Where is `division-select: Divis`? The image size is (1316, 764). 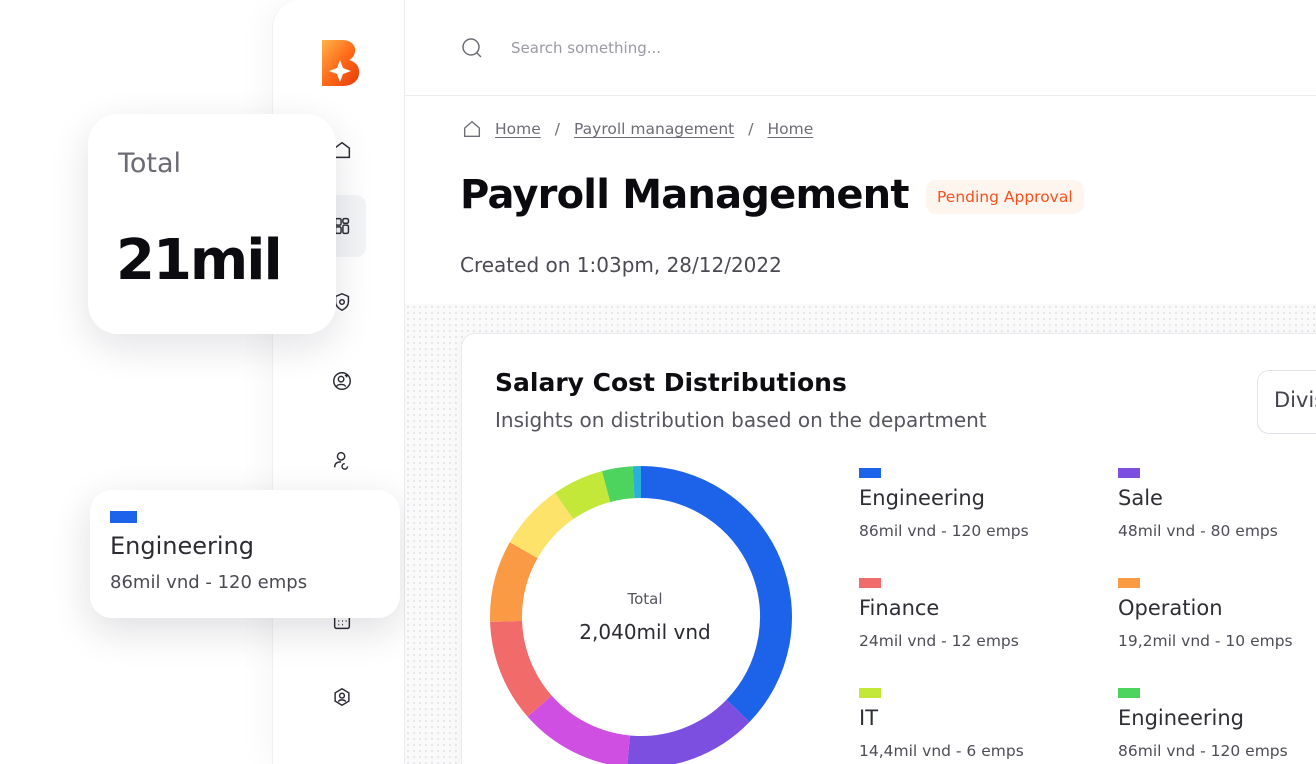
division-select: Divis is located at coordinates (1286, 402).